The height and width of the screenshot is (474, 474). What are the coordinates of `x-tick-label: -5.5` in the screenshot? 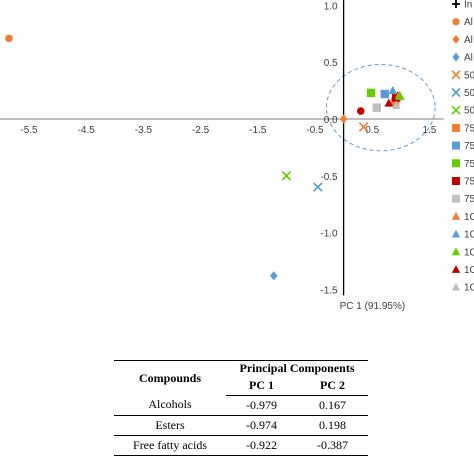 It's located at (29, 130).